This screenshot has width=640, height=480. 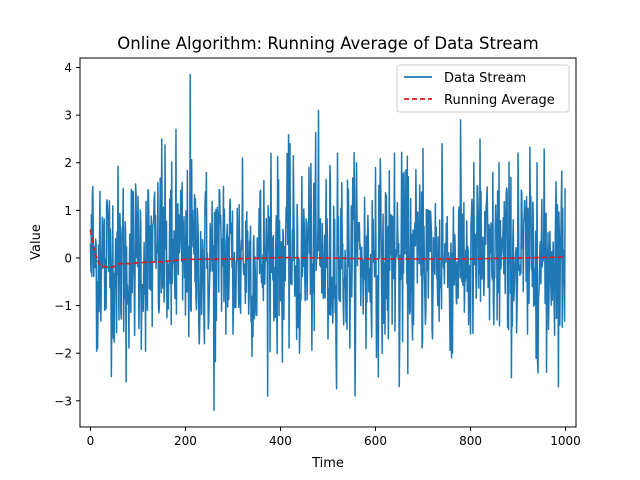 I want to click on x-tick-label: 400, so click(x=280, y=441).